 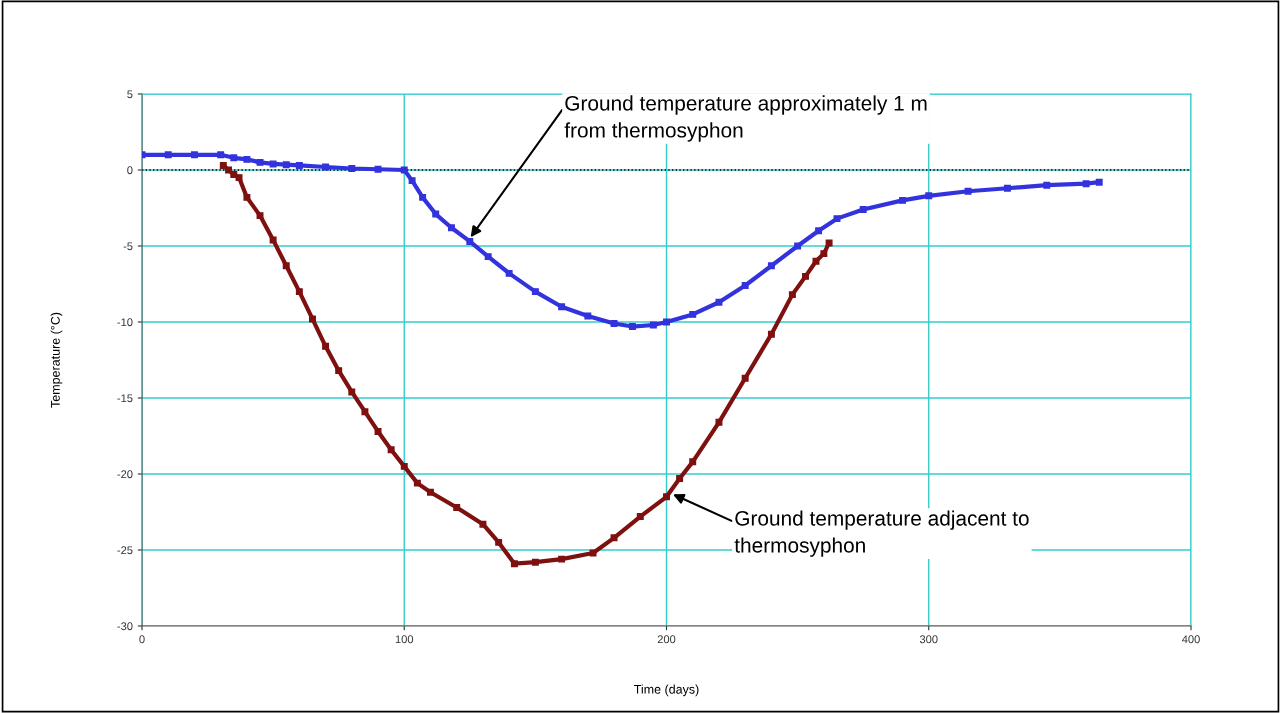 What do you see at coordinates (130, 94) in the screenshot?
I see `y-tick-label: 5` at bounding box center [130, 94].